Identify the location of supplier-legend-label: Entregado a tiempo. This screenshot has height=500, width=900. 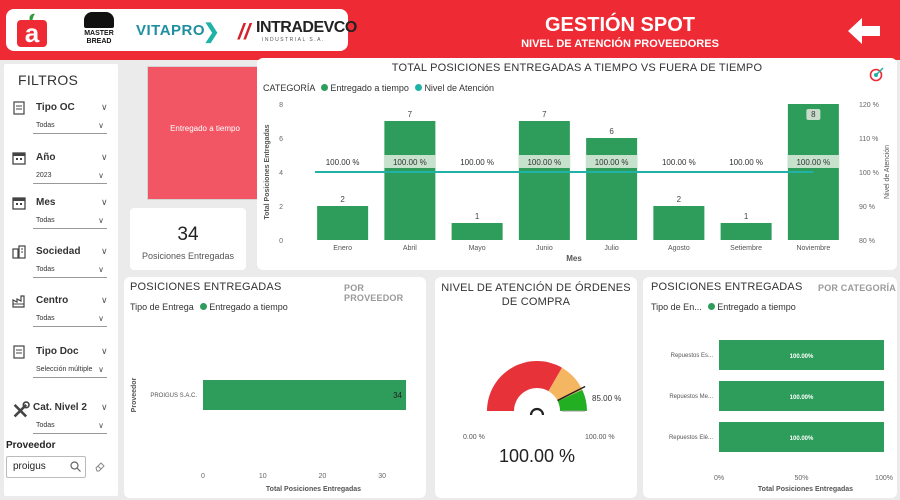
(248, 307).